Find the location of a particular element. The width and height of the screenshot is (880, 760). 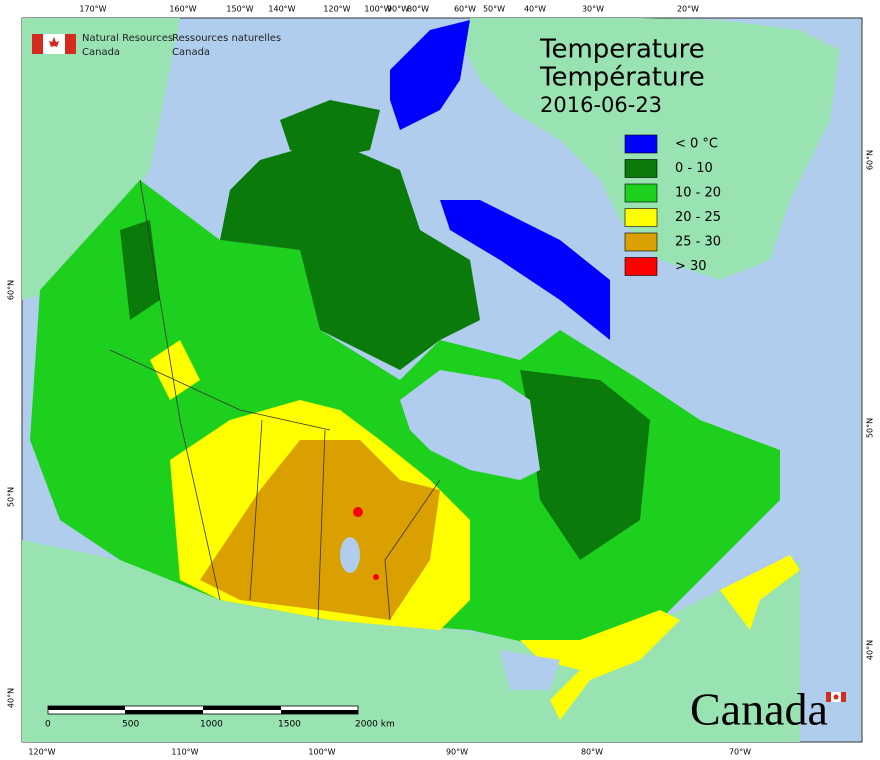

graticule-label: 70°W is located at coordinates (740, 752).